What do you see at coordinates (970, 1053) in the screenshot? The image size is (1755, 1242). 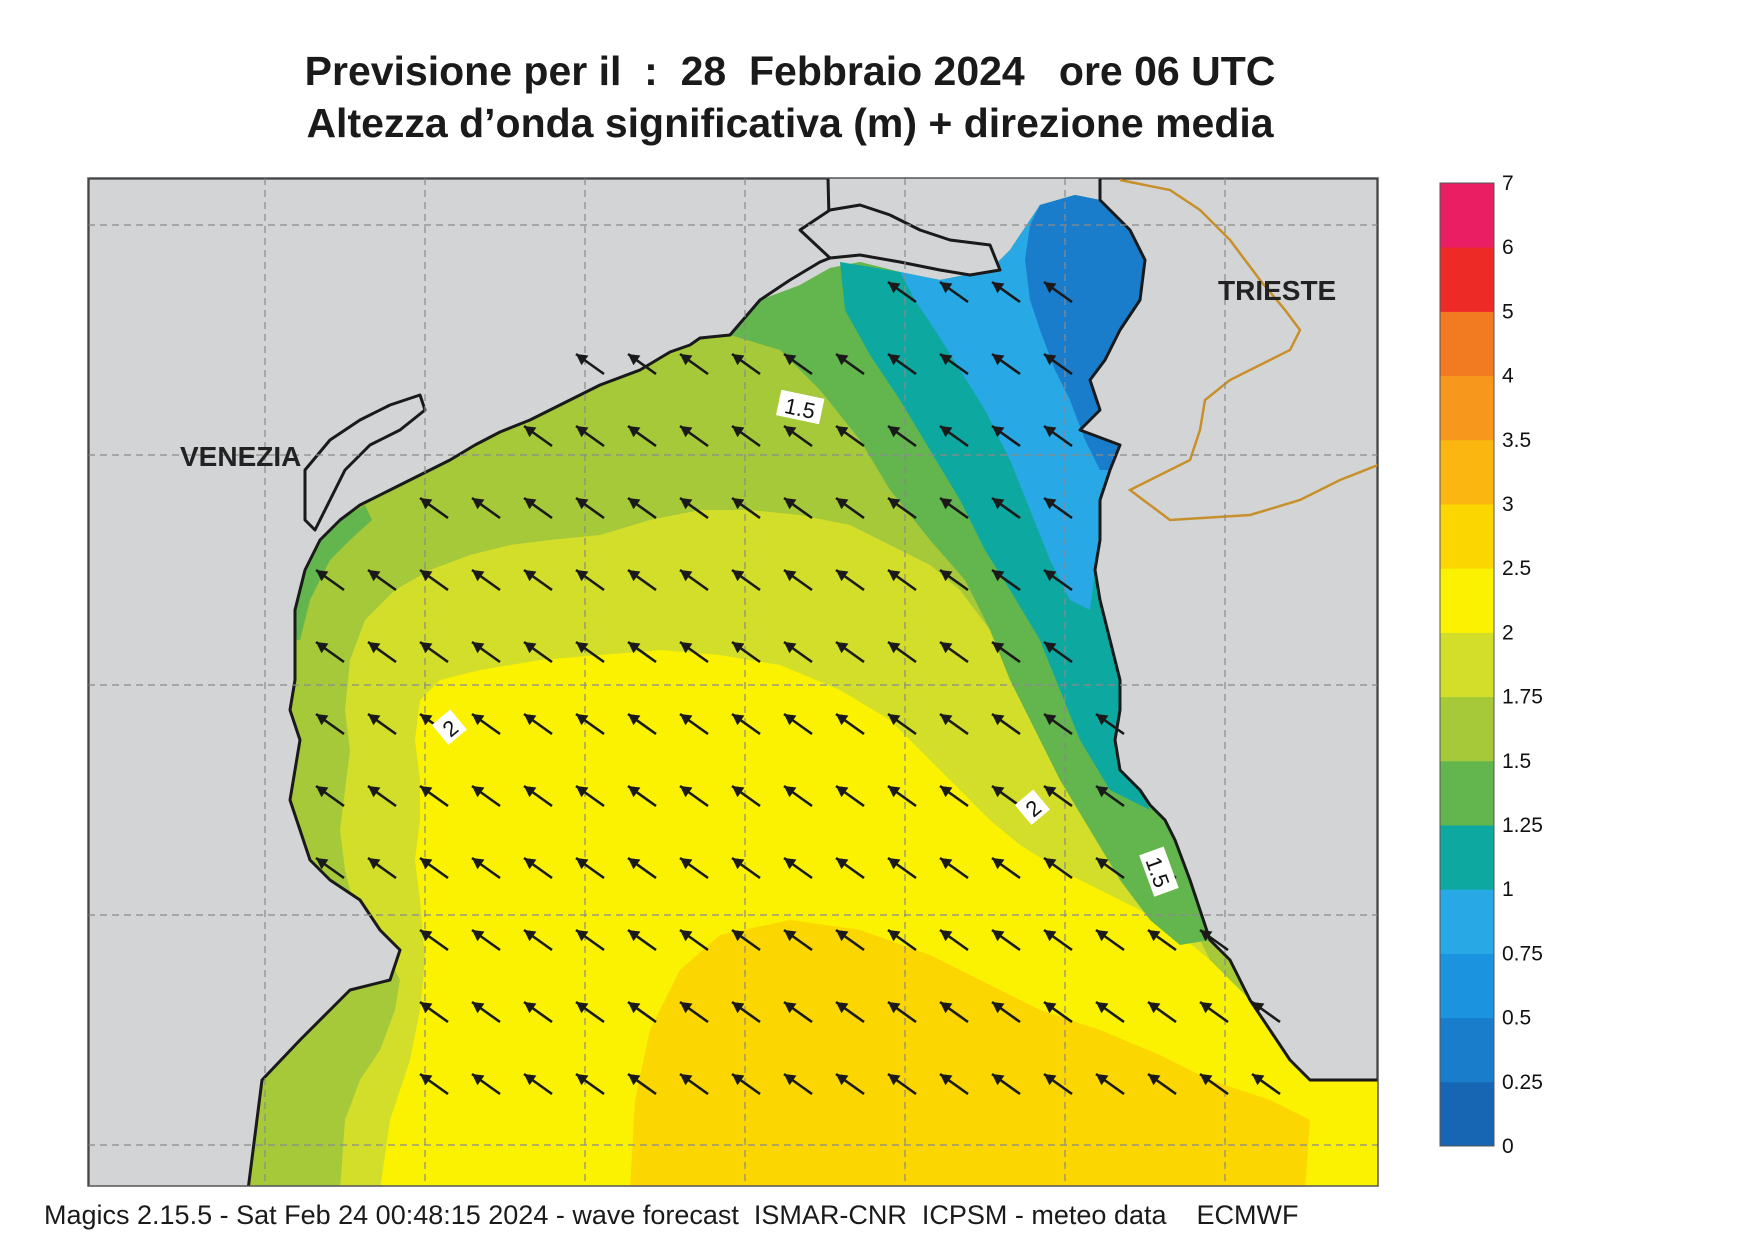 I see `sea-band-2p5` at bounding box center [970, 1053].